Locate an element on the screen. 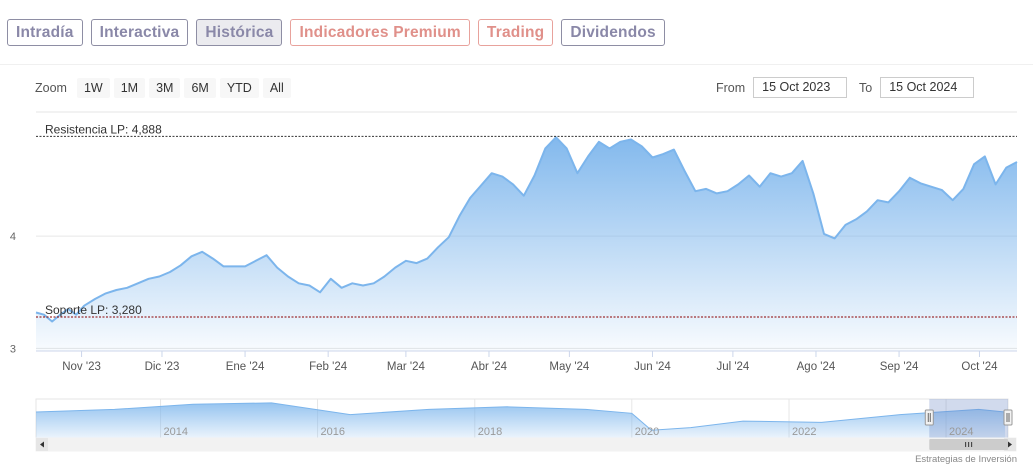 The image size is (1033, 475). x-tick-label: Abr '24 is located at coordinates (489, 367).